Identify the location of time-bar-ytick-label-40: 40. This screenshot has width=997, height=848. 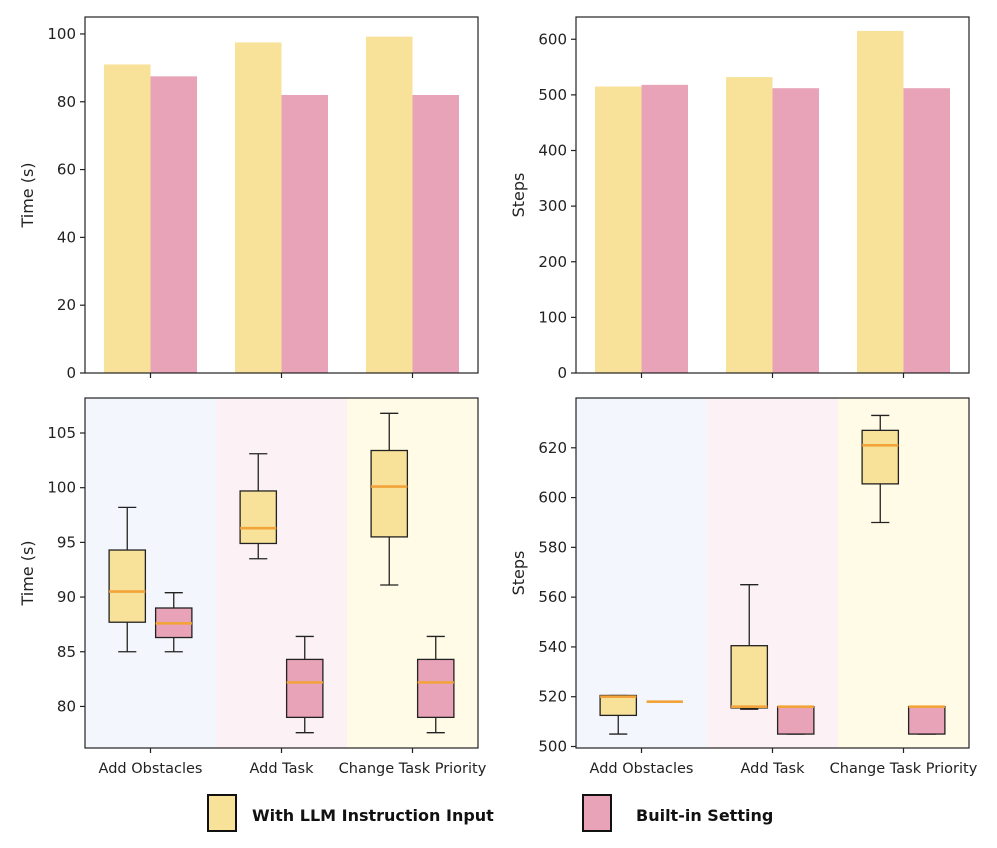
(66, 237).